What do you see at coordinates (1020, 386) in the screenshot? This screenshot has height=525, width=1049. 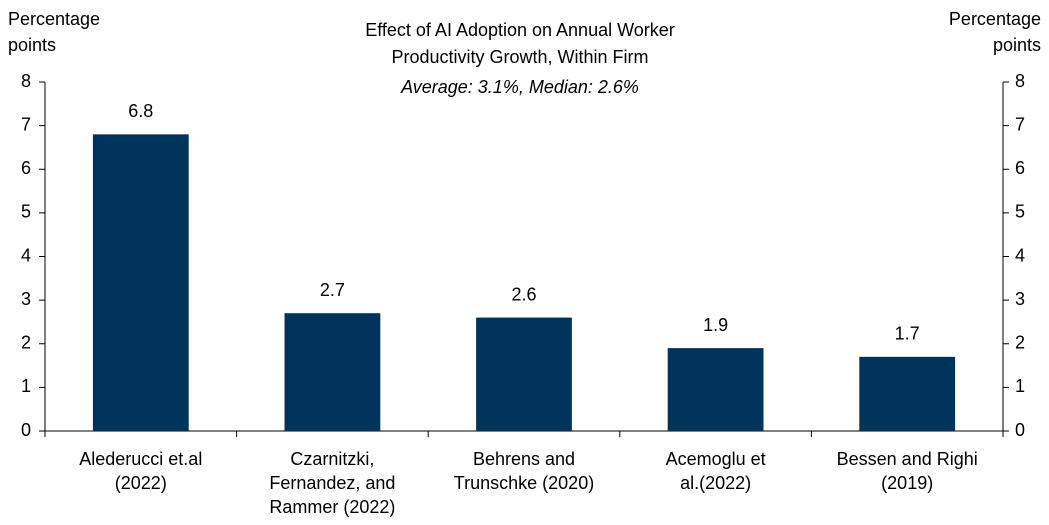 I see `y2-tick-label: 1` at bounding box center [1020, 386].